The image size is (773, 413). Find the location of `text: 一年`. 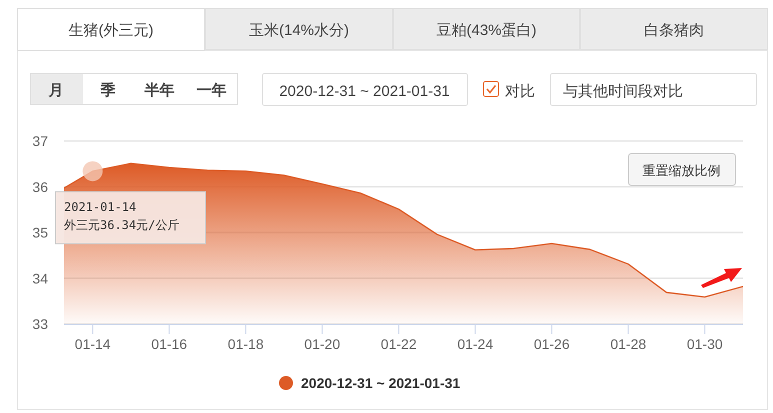

text: 一年 is located at coordinates (211, 90).